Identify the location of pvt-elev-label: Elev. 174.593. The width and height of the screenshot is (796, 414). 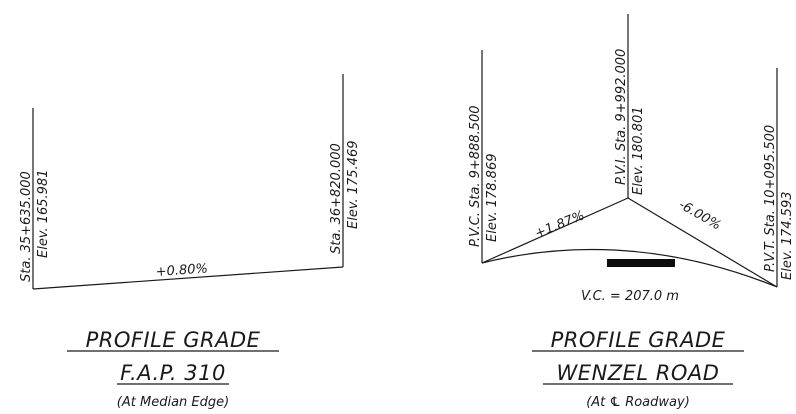
(787, 236).